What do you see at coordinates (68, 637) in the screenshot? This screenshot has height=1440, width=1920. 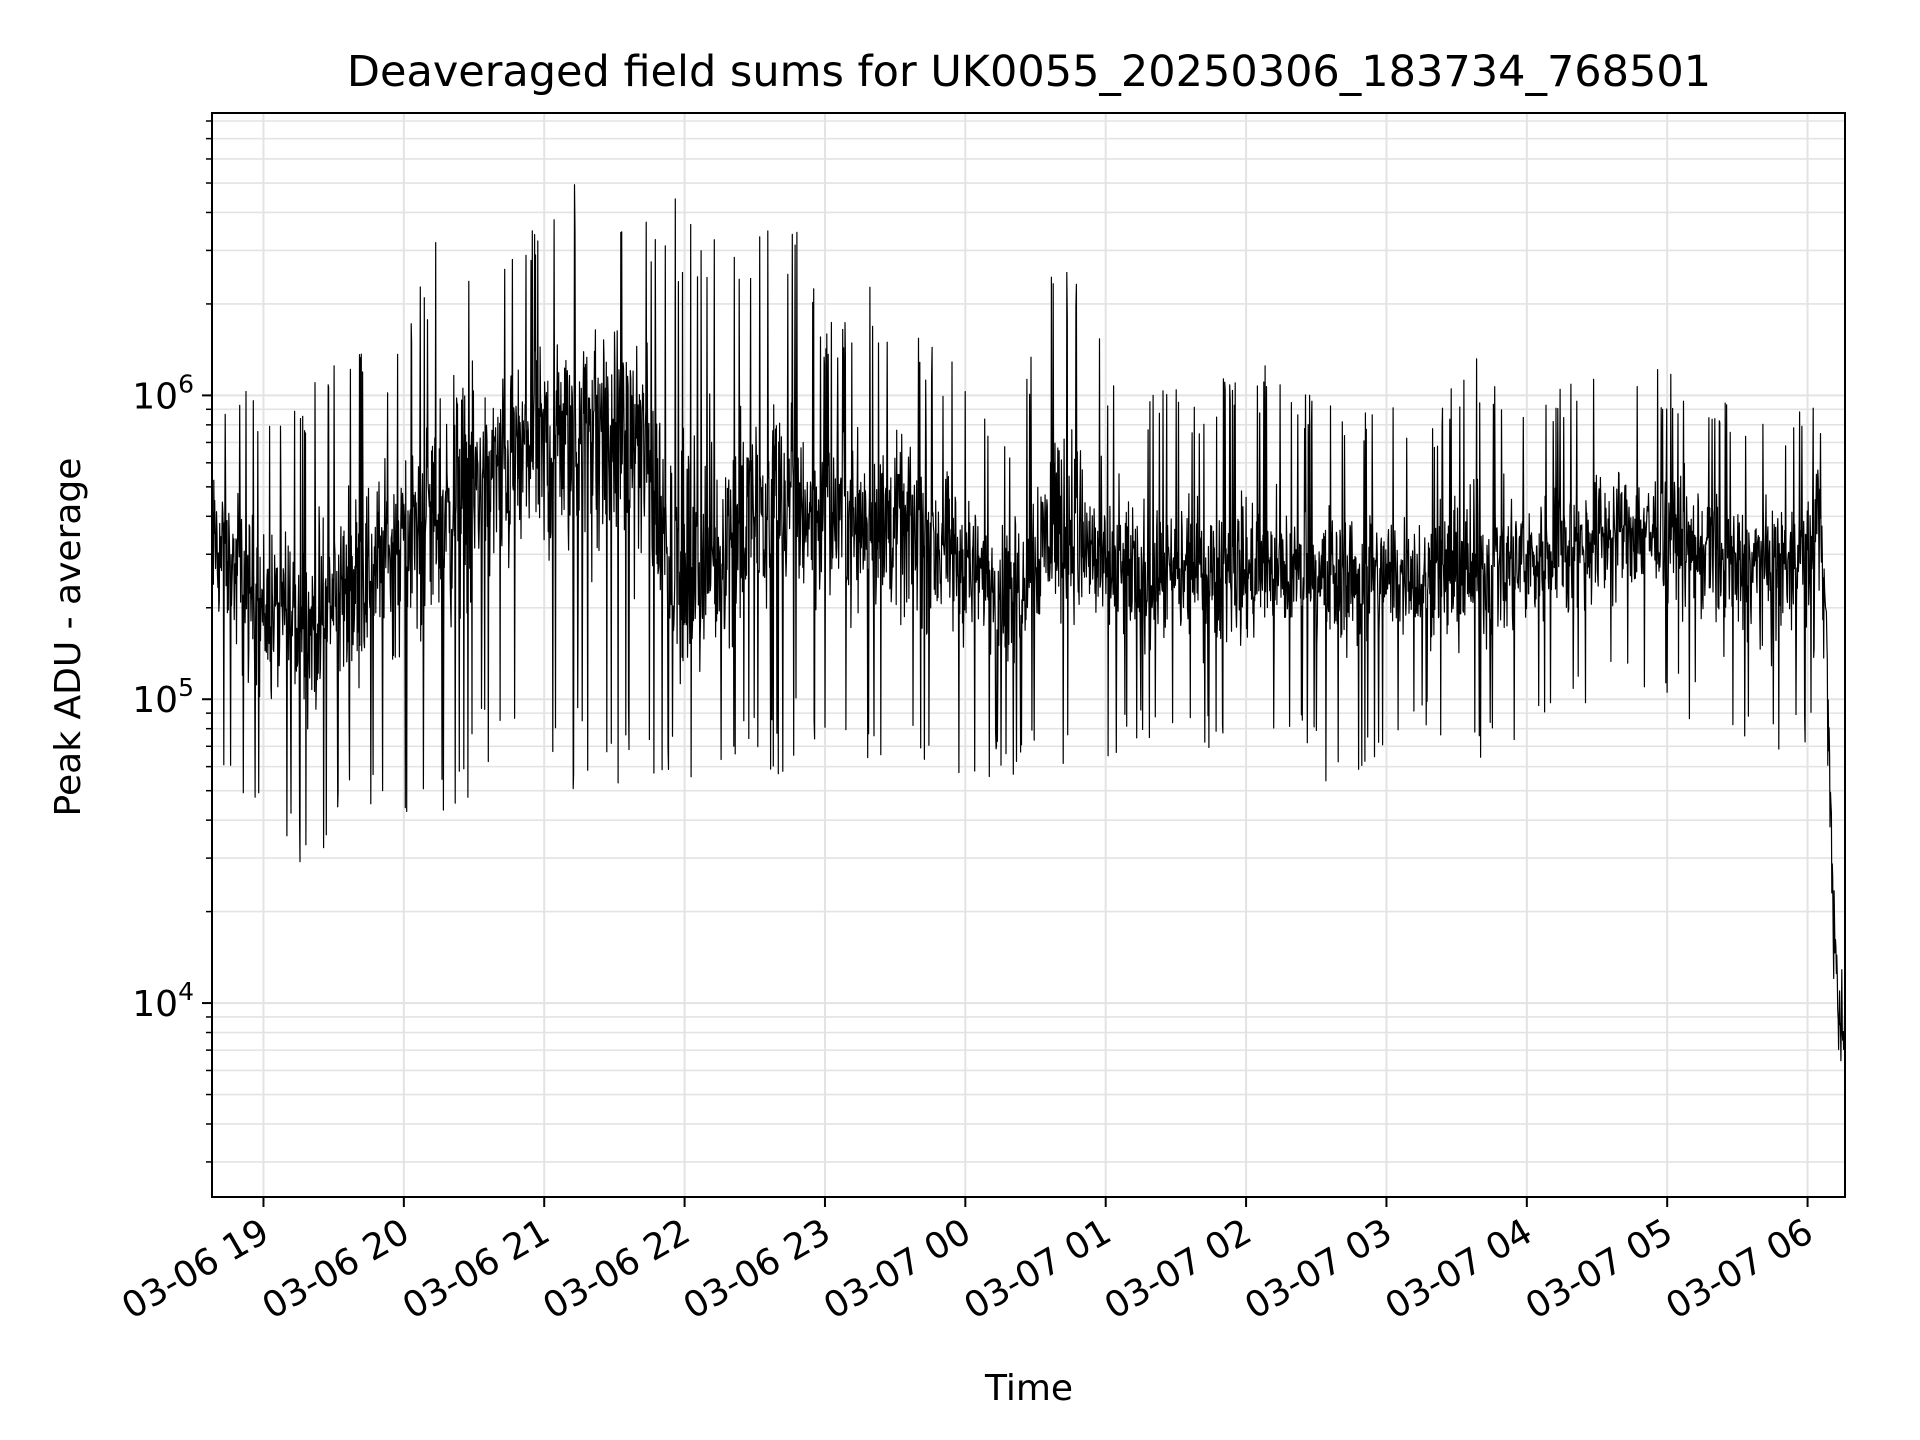 I see `y-axis-label: Peak ADU - average` at bounding box center [68, 637].